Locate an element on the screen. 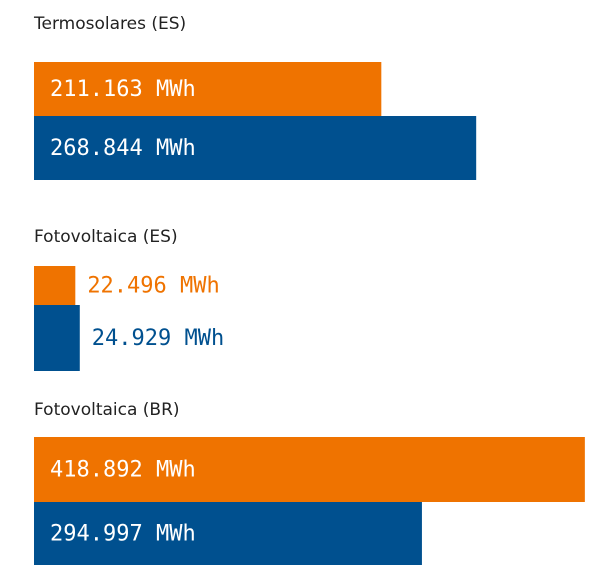 This screenshot has height=565, width=589. group-title: Fotovoltaica (ES) is located at coordinates (106, 237).